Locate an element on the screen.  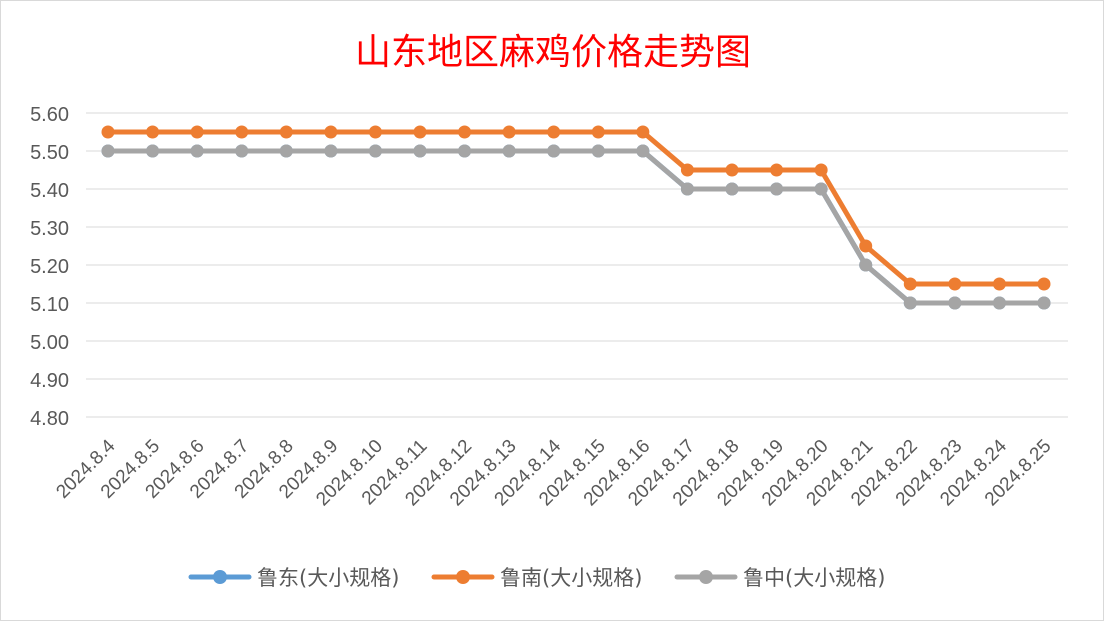
y-tick-label: 5.20 is located at coordinates (49, 267).